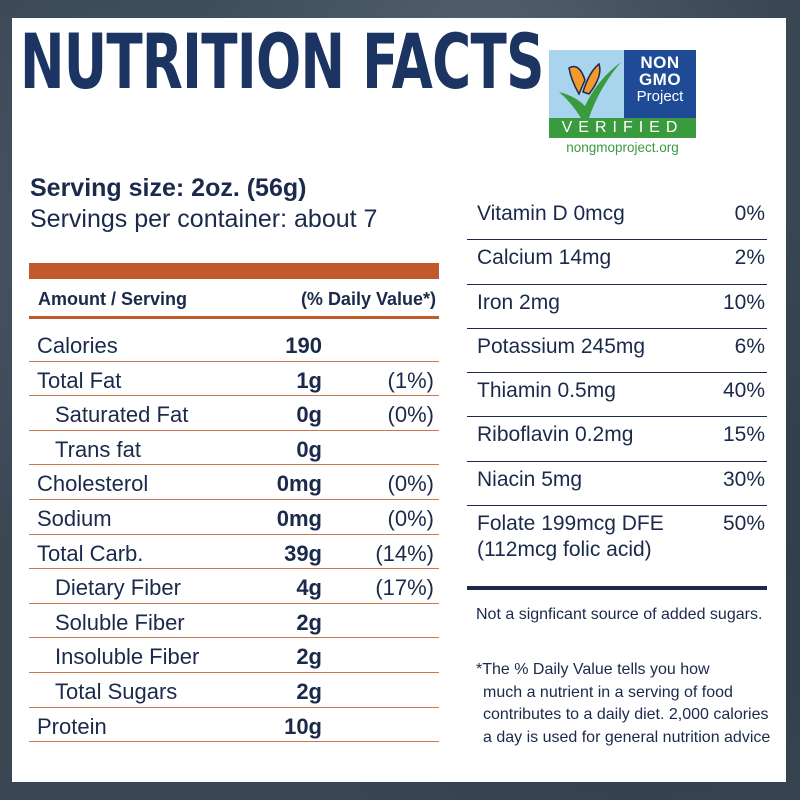 Image resolution: width=800 pixels, height=800 pixels. I want to click on orange-divider-bar, so click(234, 271).